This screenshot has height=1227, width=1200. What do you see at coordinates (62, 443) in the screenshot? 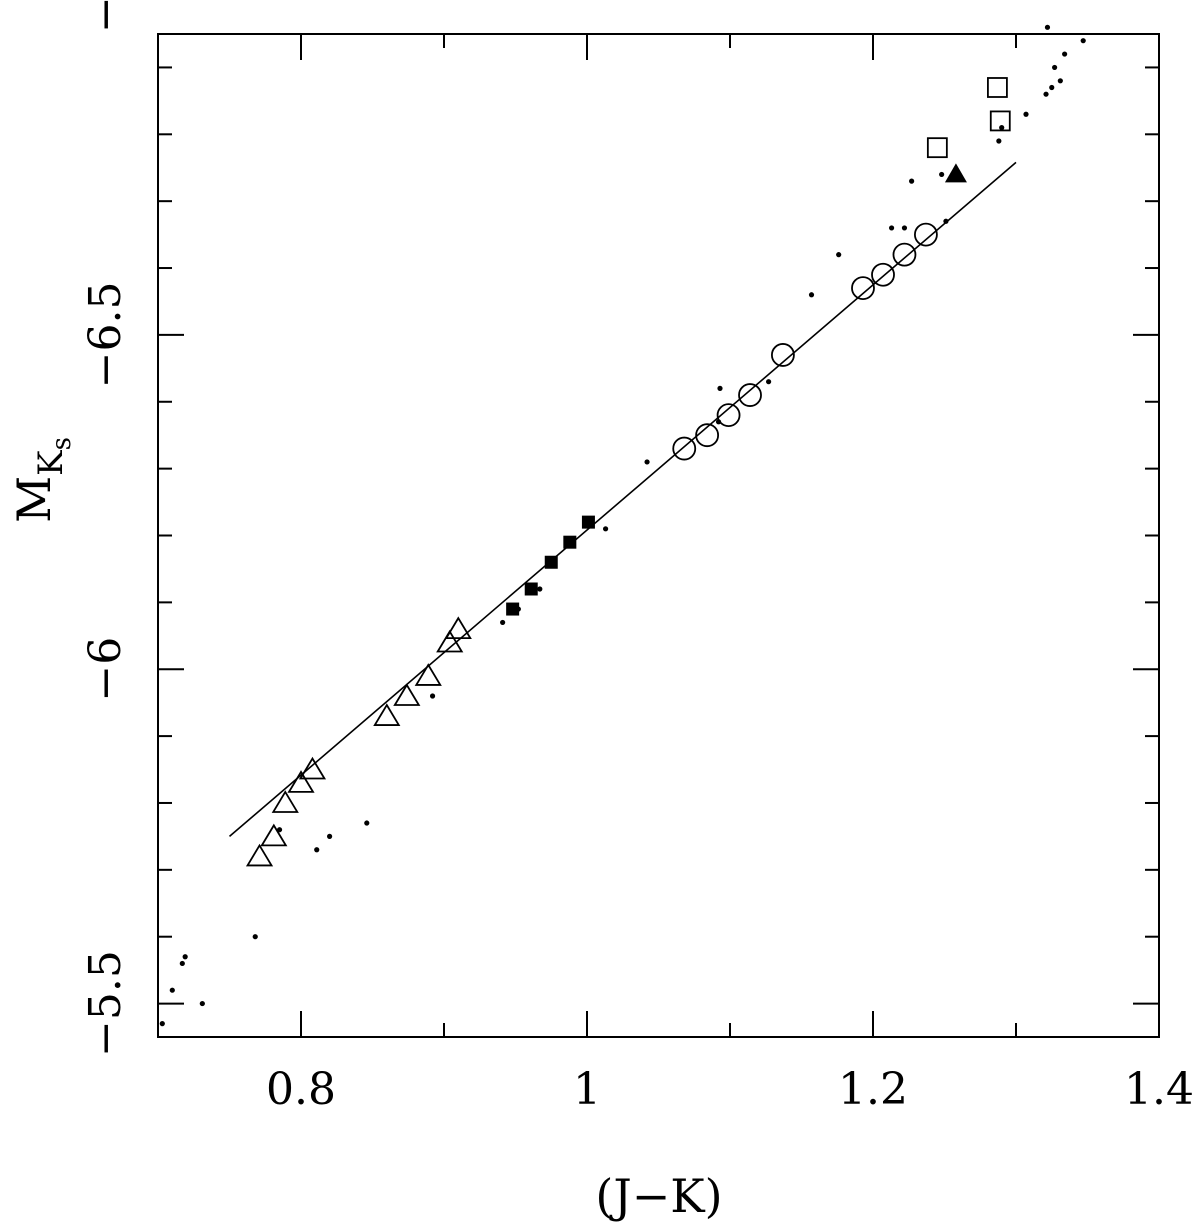
I see `y-axis-title-subsub: s` at bounding box center [62, 443].